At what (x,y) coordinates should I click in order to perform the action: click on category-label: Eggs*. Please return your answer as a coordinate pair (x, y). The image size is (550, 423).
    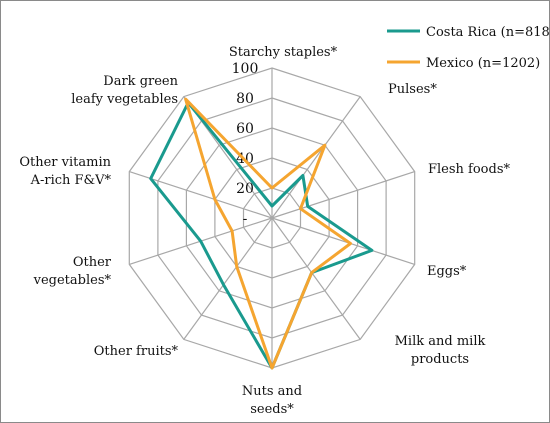
    Looking at the image, I should click on (447, 271).